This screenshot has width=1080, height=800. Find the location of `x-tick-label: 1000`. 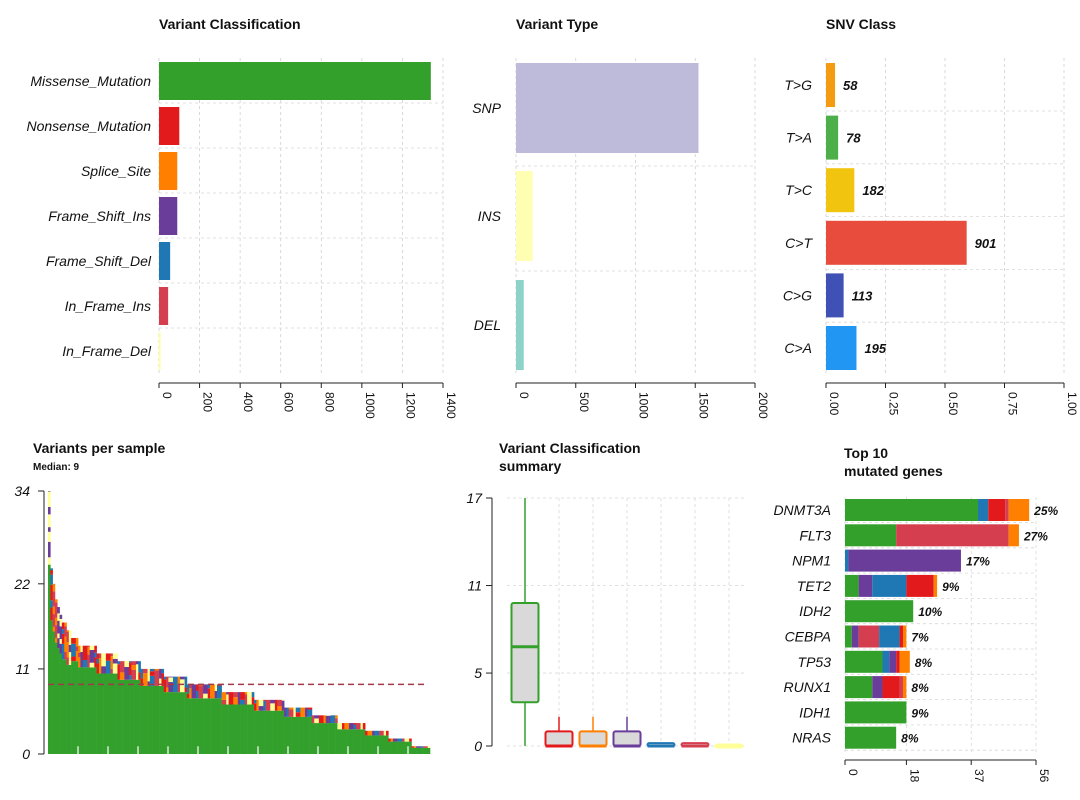

x-tick-label: 1000 is located at coordinates (370, 405).